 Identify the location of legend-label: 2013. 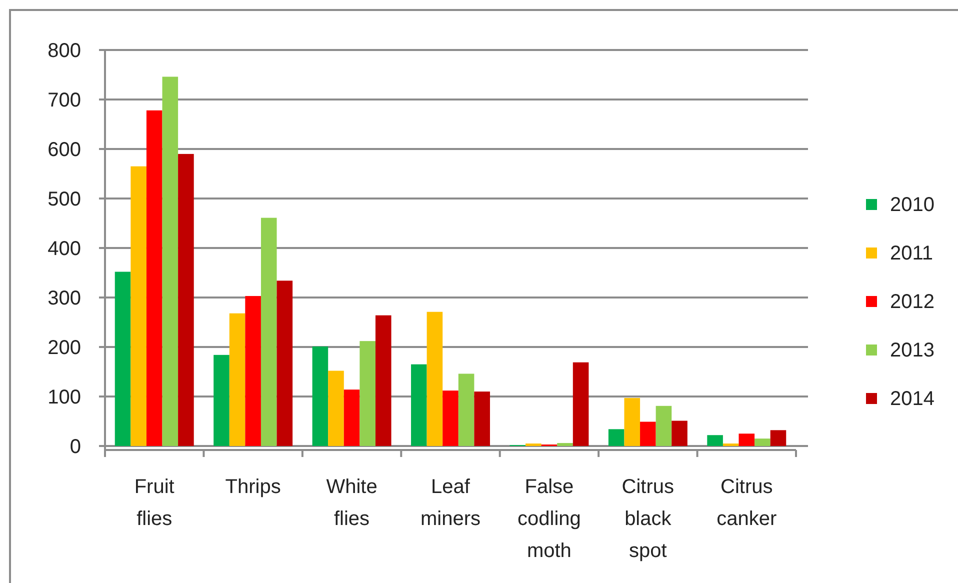
(912, 351).